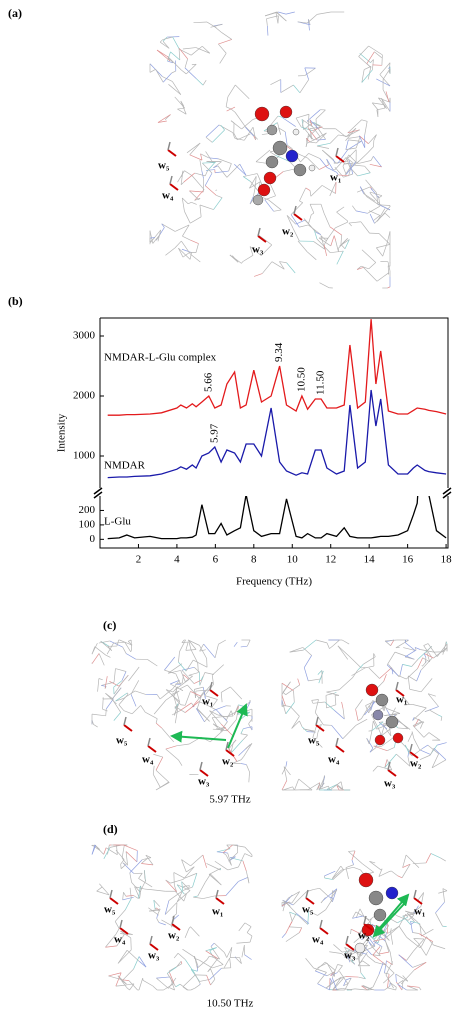  What do you see at coordinates (447, 560) in the screenshot?
I see `x-tick-label: 18` at bounding box center [447, 560].